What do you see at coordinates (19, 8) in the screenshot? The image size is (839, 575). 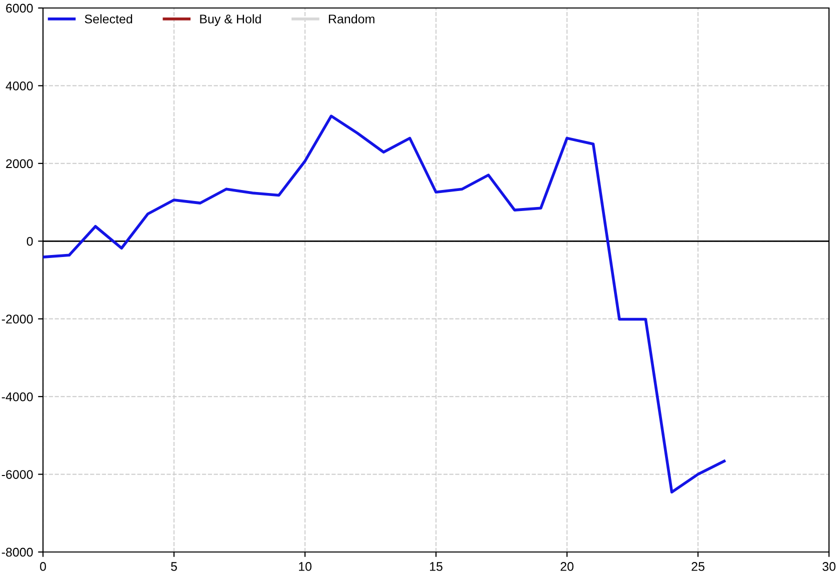 I see `y-tick-label: 6000` at bounding box center [19, 8].